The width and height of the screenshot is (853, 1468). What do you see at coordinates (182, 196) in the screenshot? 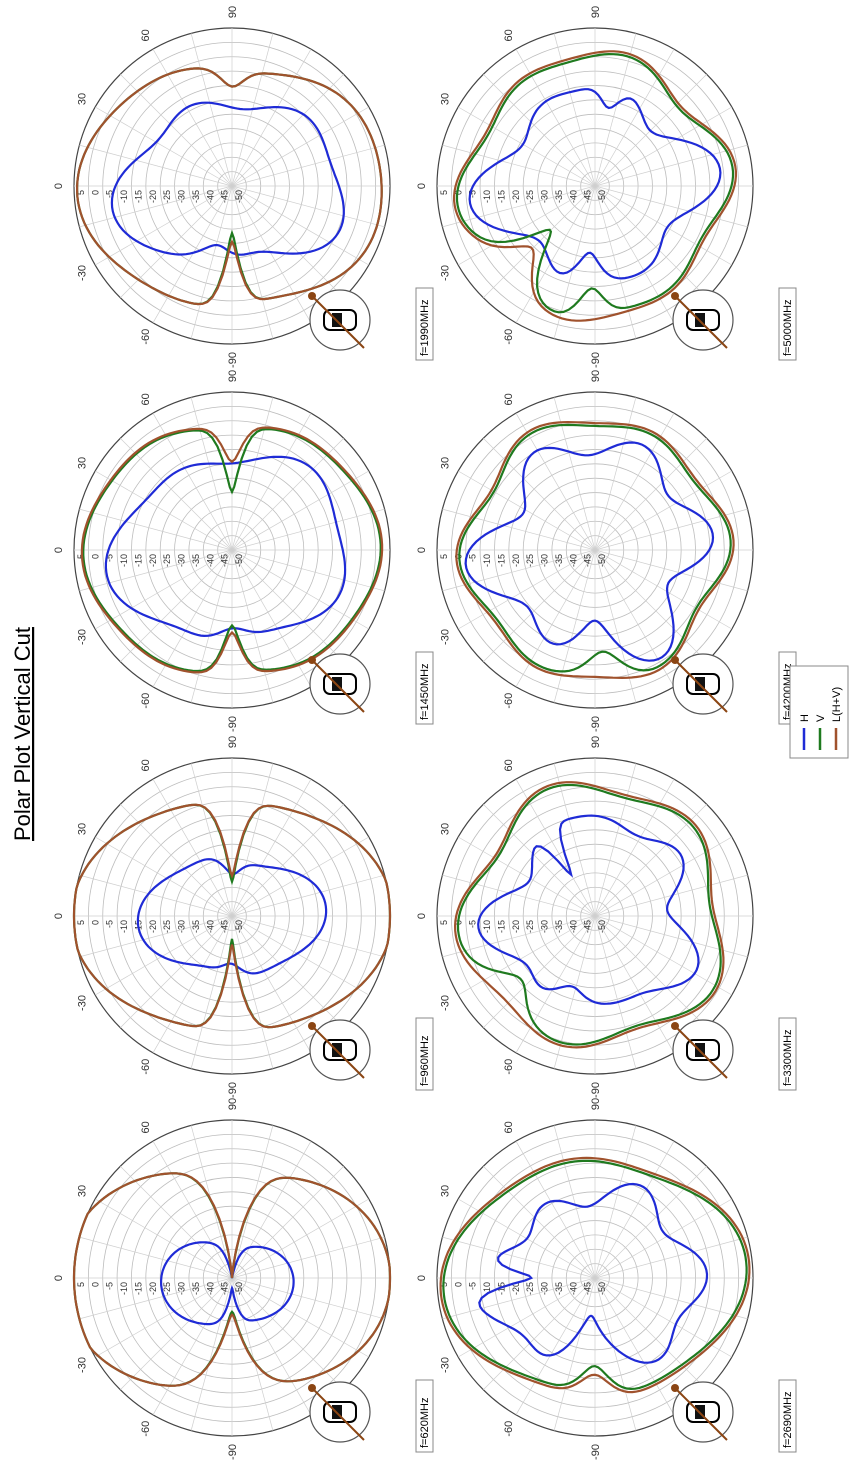
I see `radial-tick-label: -30` at bounding box center [182, 196].